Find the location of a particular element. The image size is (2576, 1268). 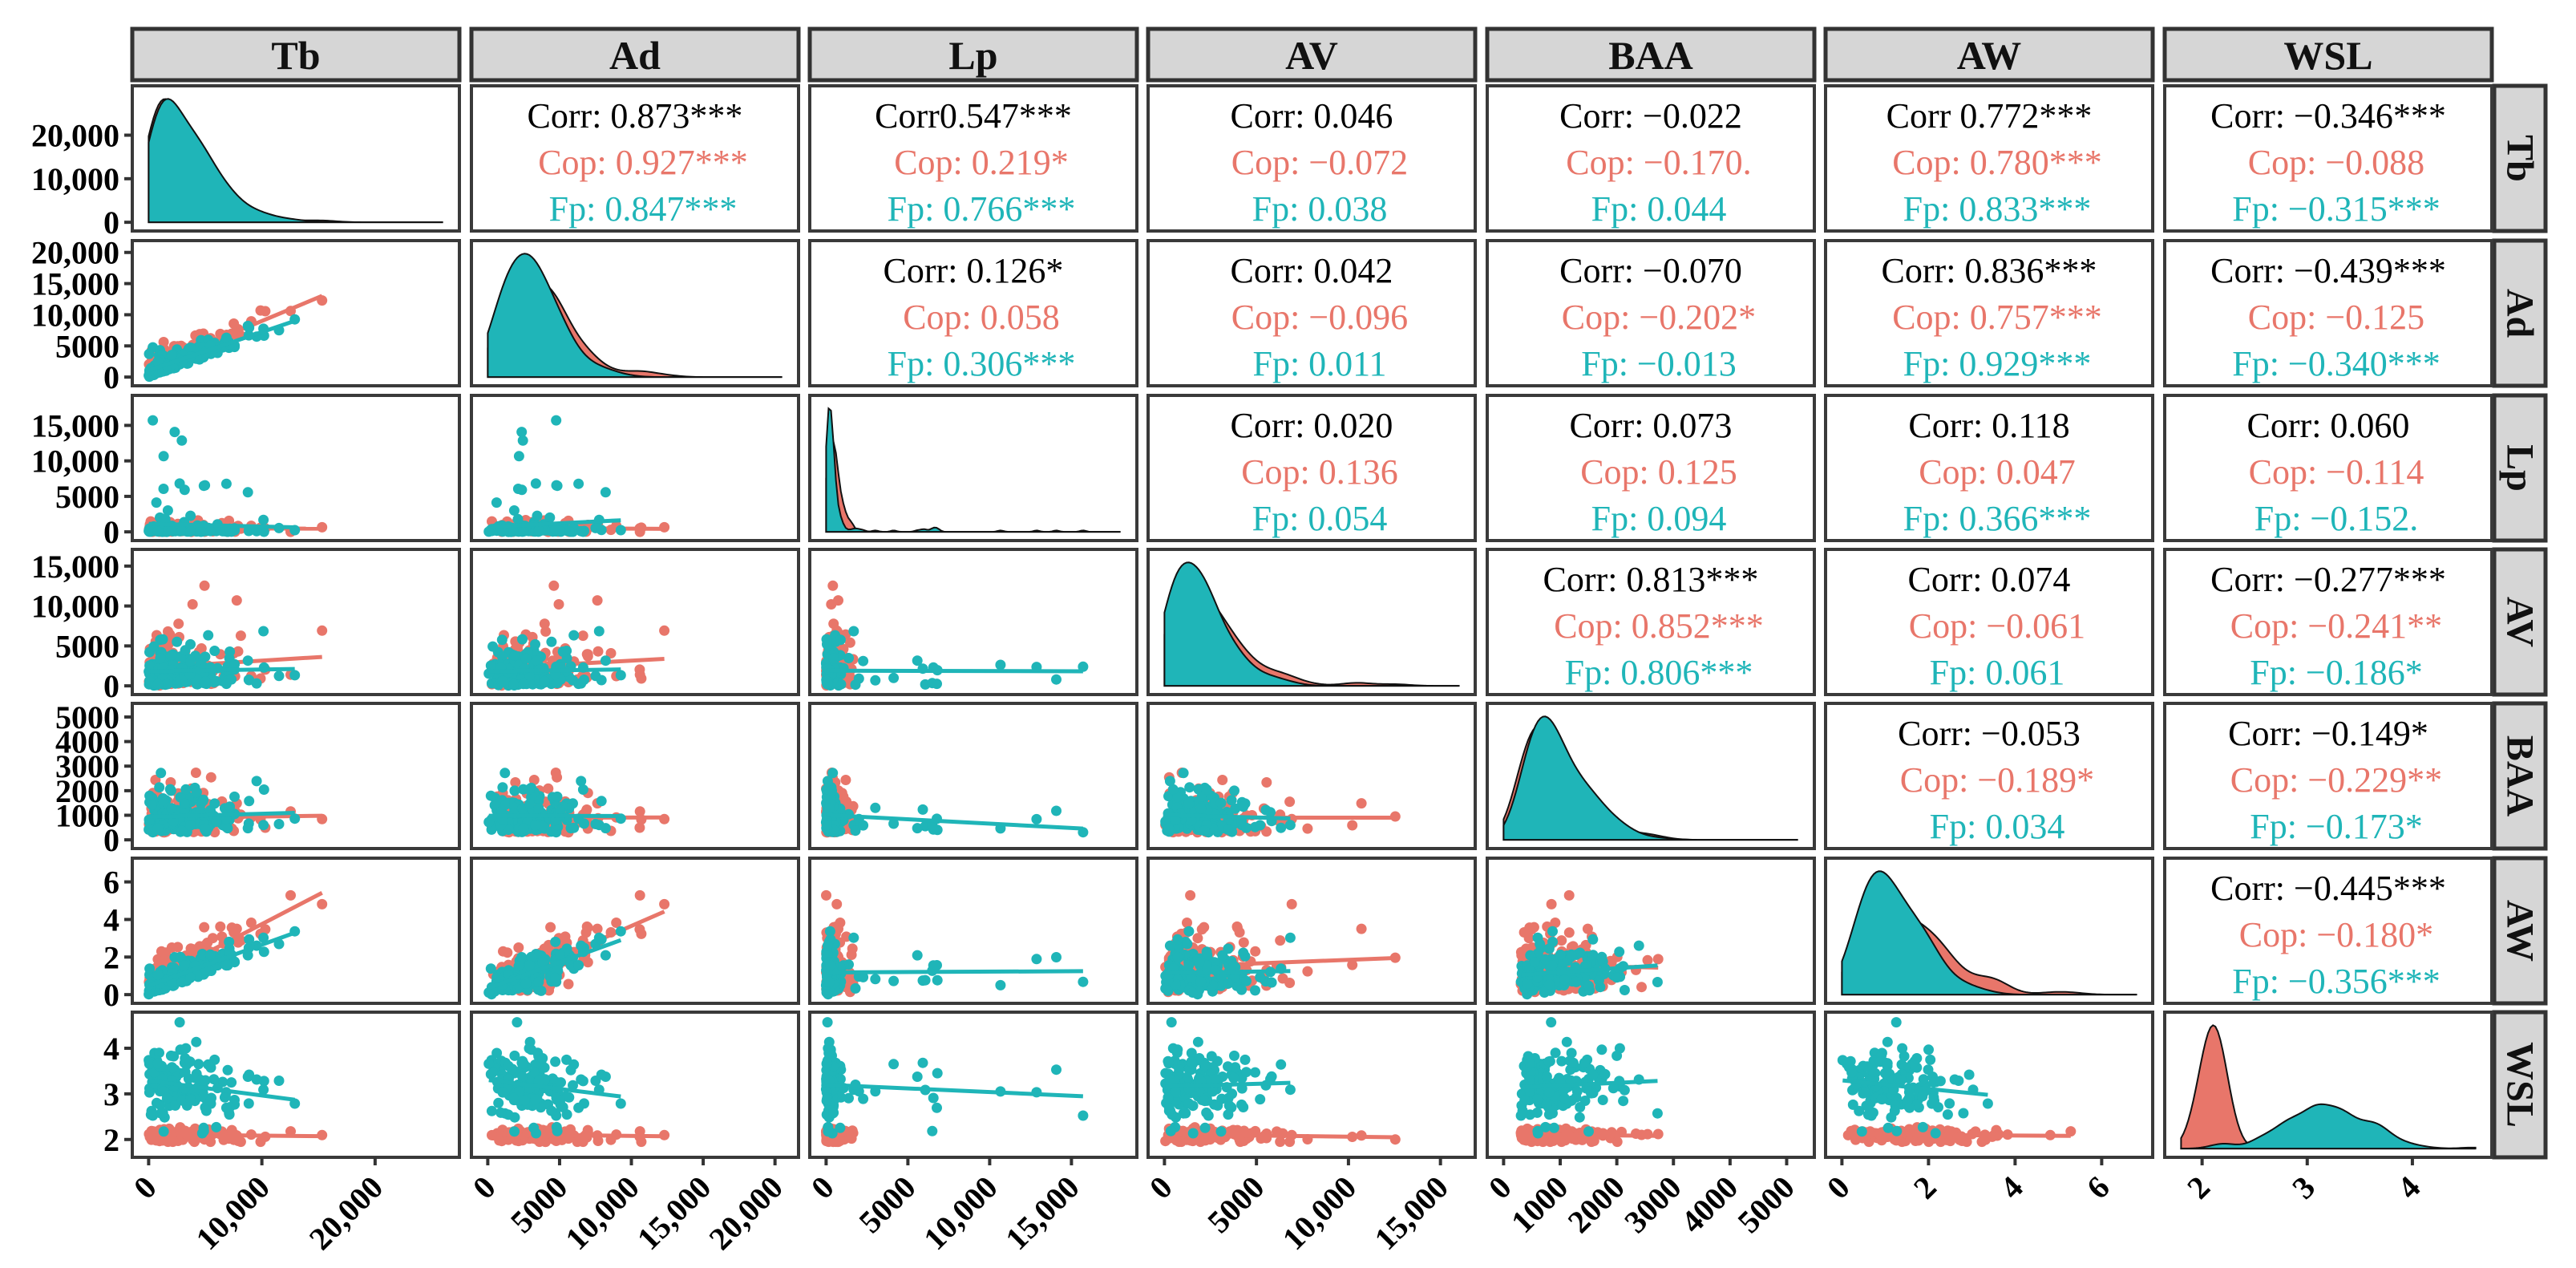

row-strip-baa: BAA is located at coordinates (2520, 776).